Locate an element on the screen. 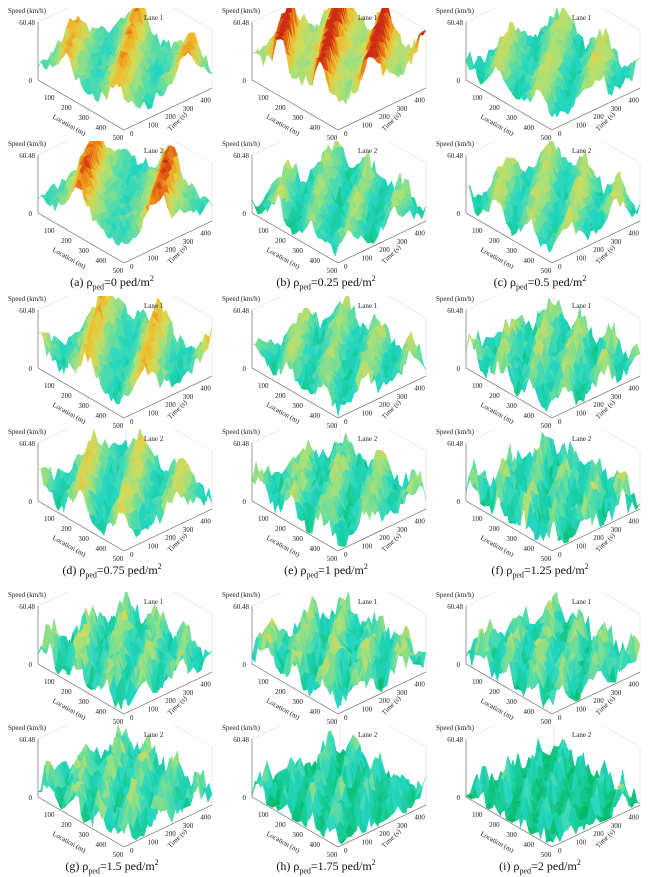  panel-caption-b: (b) ρped=0.25 ped/m2 is located at coordinates (326, 282).